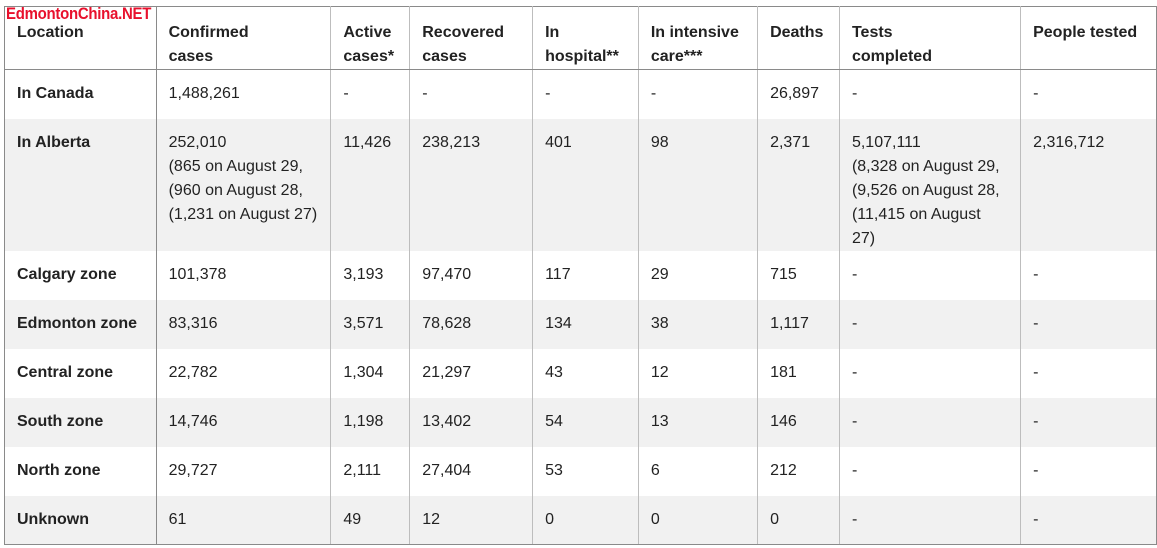  I want to click on cell-recovered: 13,402, so click(471, 422).